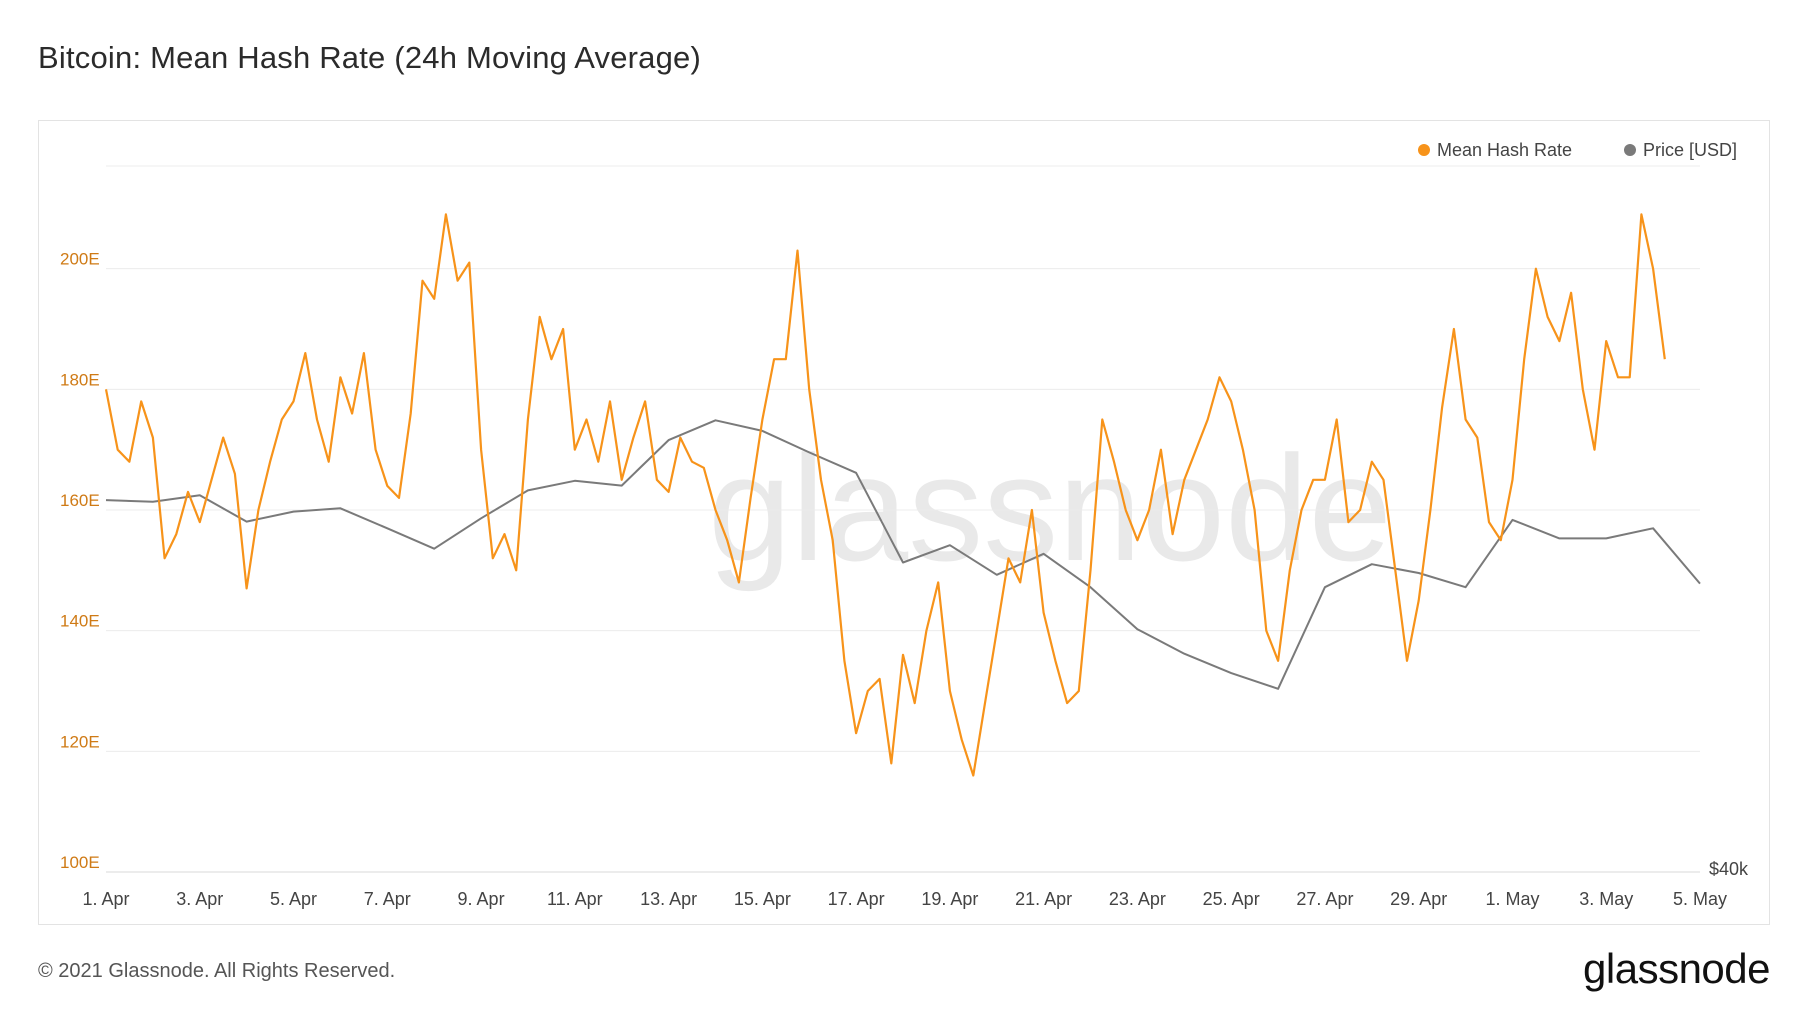  I want to click on y-tick-label: 120E, so click(80, 741).